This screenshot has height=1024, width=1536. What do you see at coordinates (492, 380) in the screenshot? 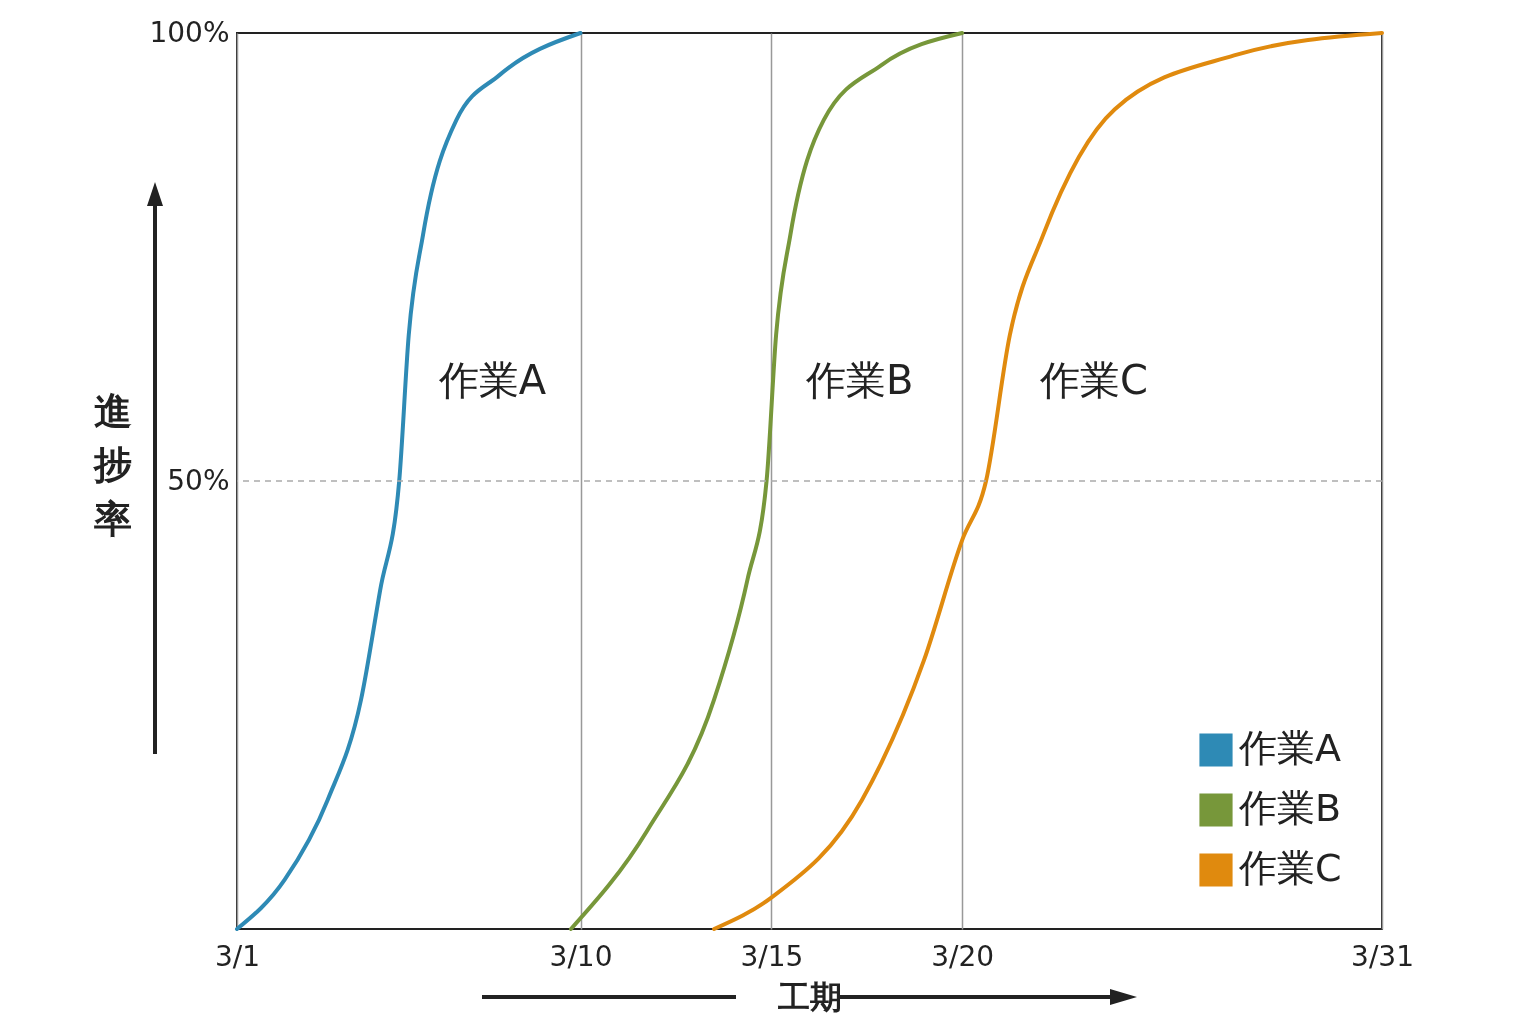
I see `text: 作業A` at bounding box center [492, 380].